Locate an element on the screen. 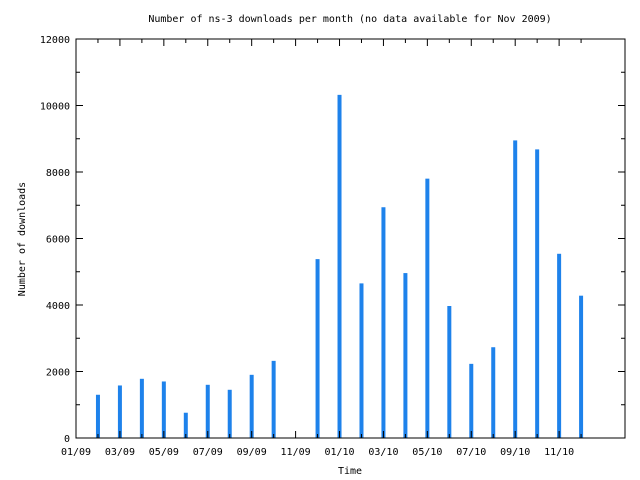  x-axis-label: Time is located at coordinates (350, 471).